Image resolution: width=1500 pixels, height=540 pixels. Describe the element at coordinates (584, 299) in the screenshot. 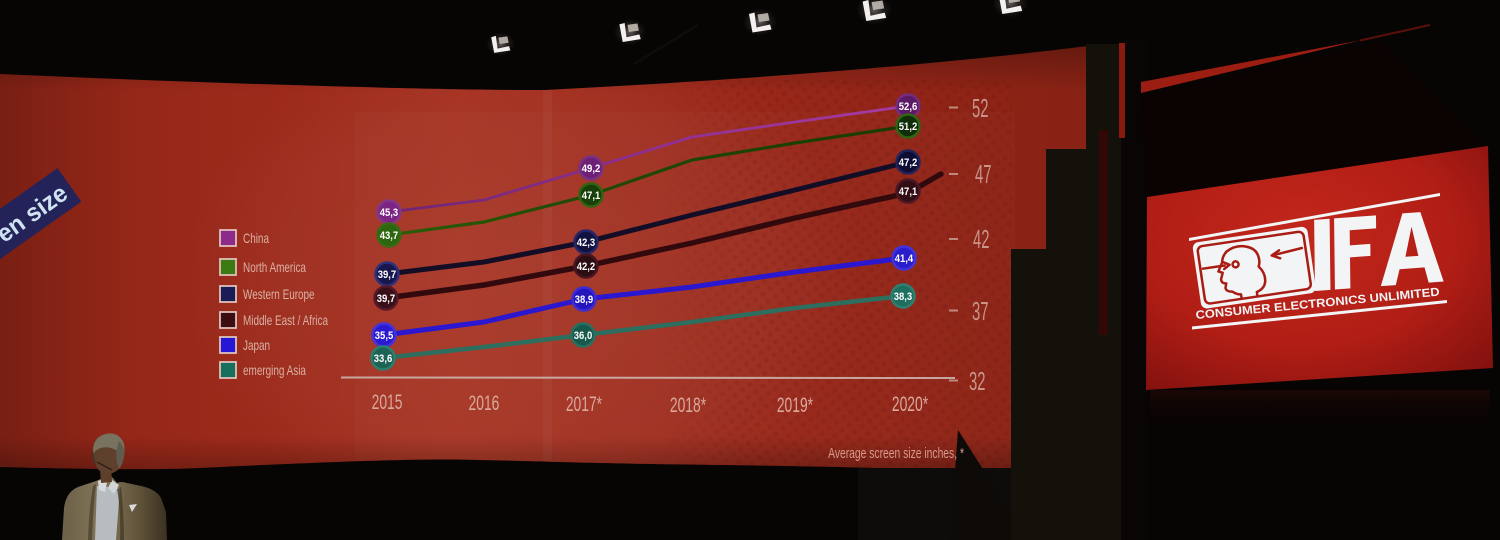

I see `svg-text: 38,9` at that location.